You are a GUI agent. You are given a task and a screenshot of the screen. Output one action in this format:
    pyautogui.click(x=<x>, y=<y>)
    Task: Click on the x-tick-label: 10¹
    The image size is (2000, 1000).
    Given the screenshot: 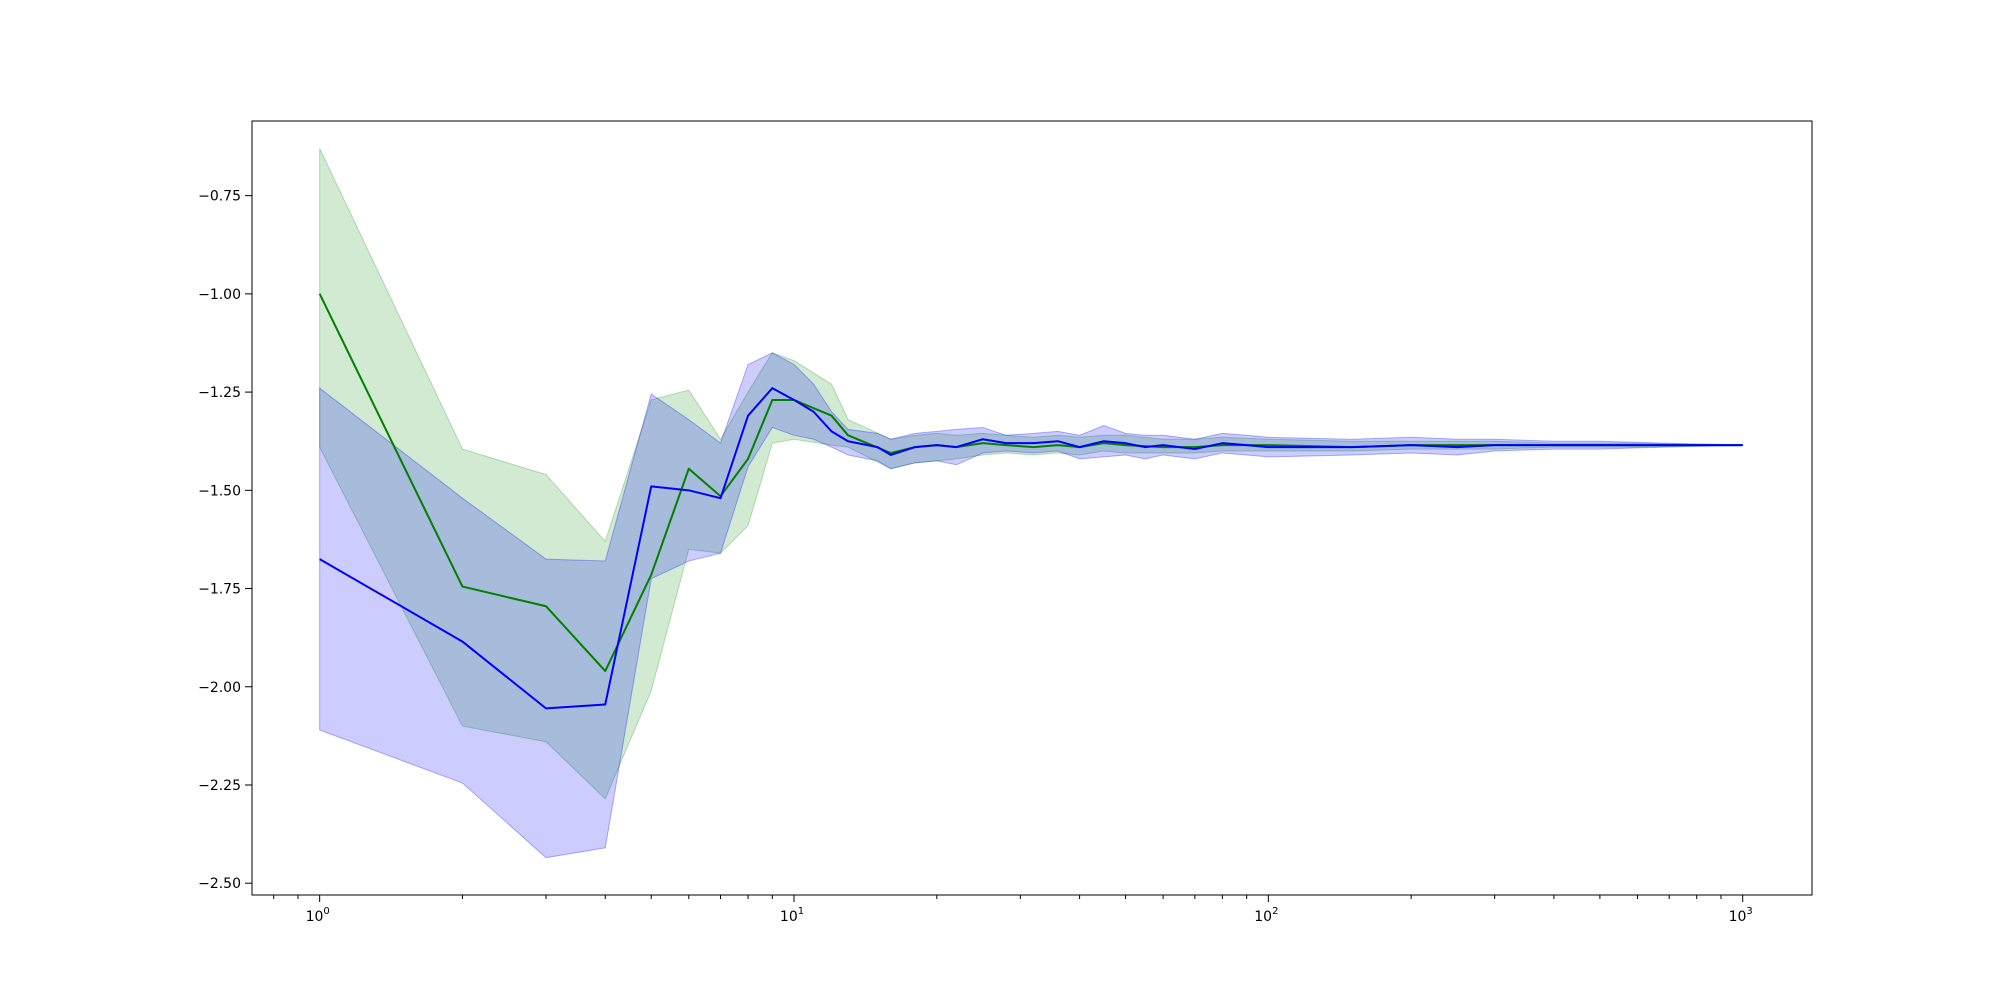 What is the action you would take?
    pyautogui.click(x=792, y=915)
    